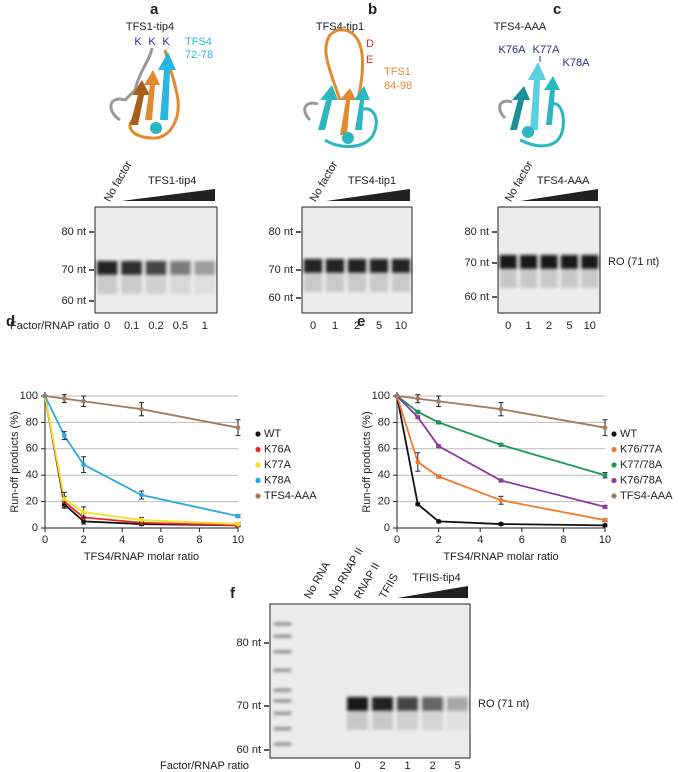  What do you see at coordinates (199, 55) in the screenshot?
I see `structure-label: 72-78` at bounding box center [199, 55].